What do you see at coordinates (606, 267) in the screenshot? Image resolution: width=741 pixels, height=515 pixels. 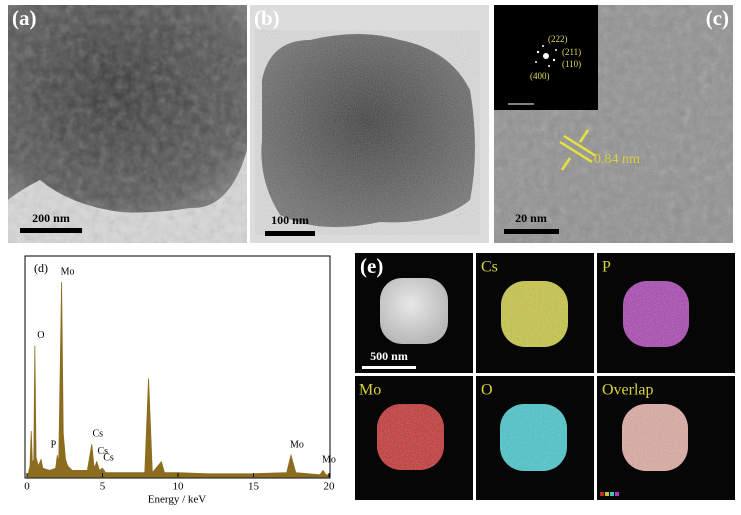 I see `map-label: P` at bounding box center [606, 267].